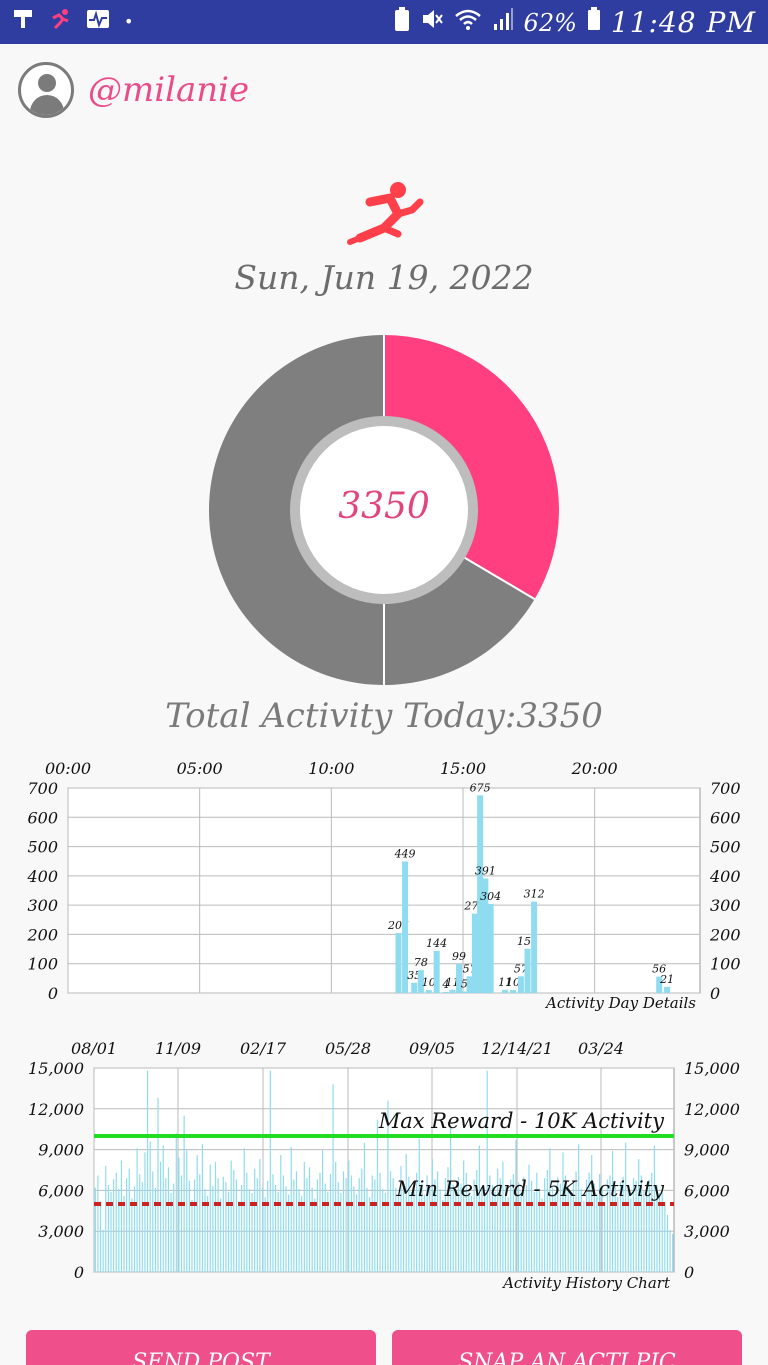 This screenshot has height=1365, width=768. I want to click on max-reward-label: Max Reward - 10K Activity, so click(521, 1121).